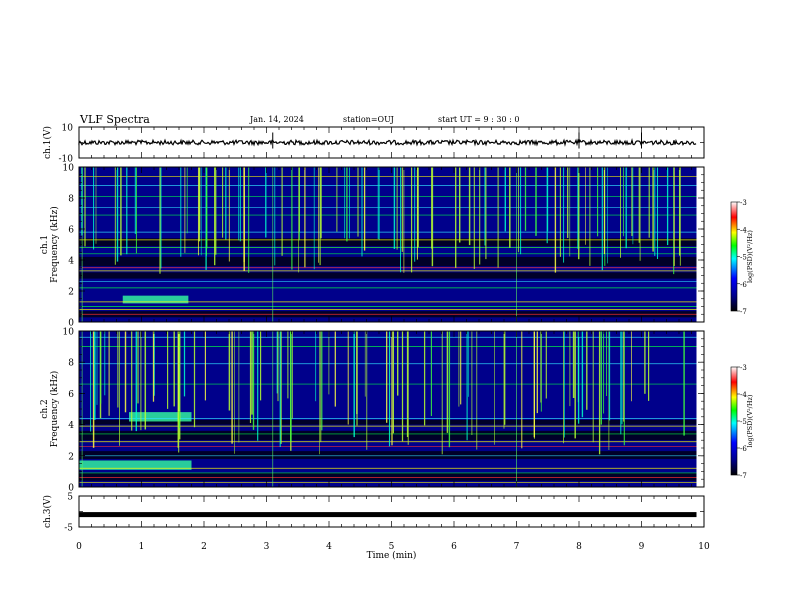 The image size is (792, 612). Describe the element at coordinates (743, 285) in the screenshot. I see `ch1-spectrogram-colorbar-tick-4: -6` at that location.